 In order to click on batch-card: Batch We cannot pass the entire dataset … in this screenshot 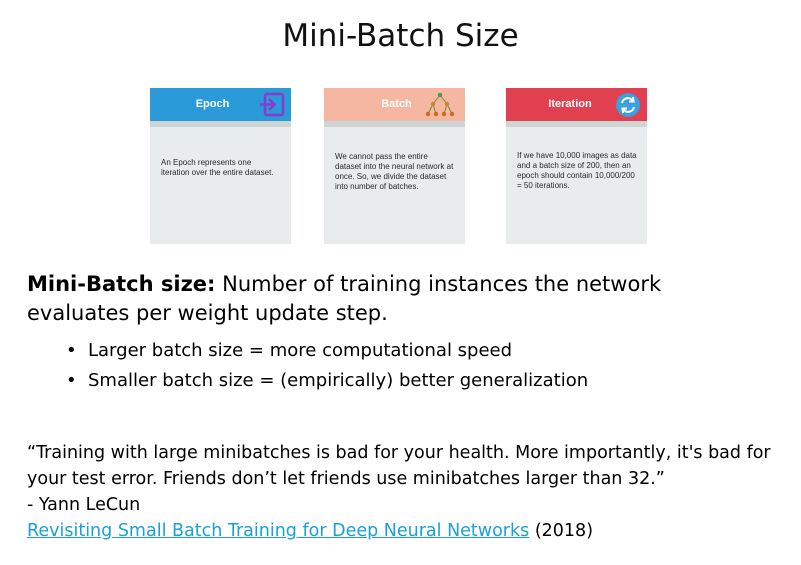, I will do `click(394, 166)`.